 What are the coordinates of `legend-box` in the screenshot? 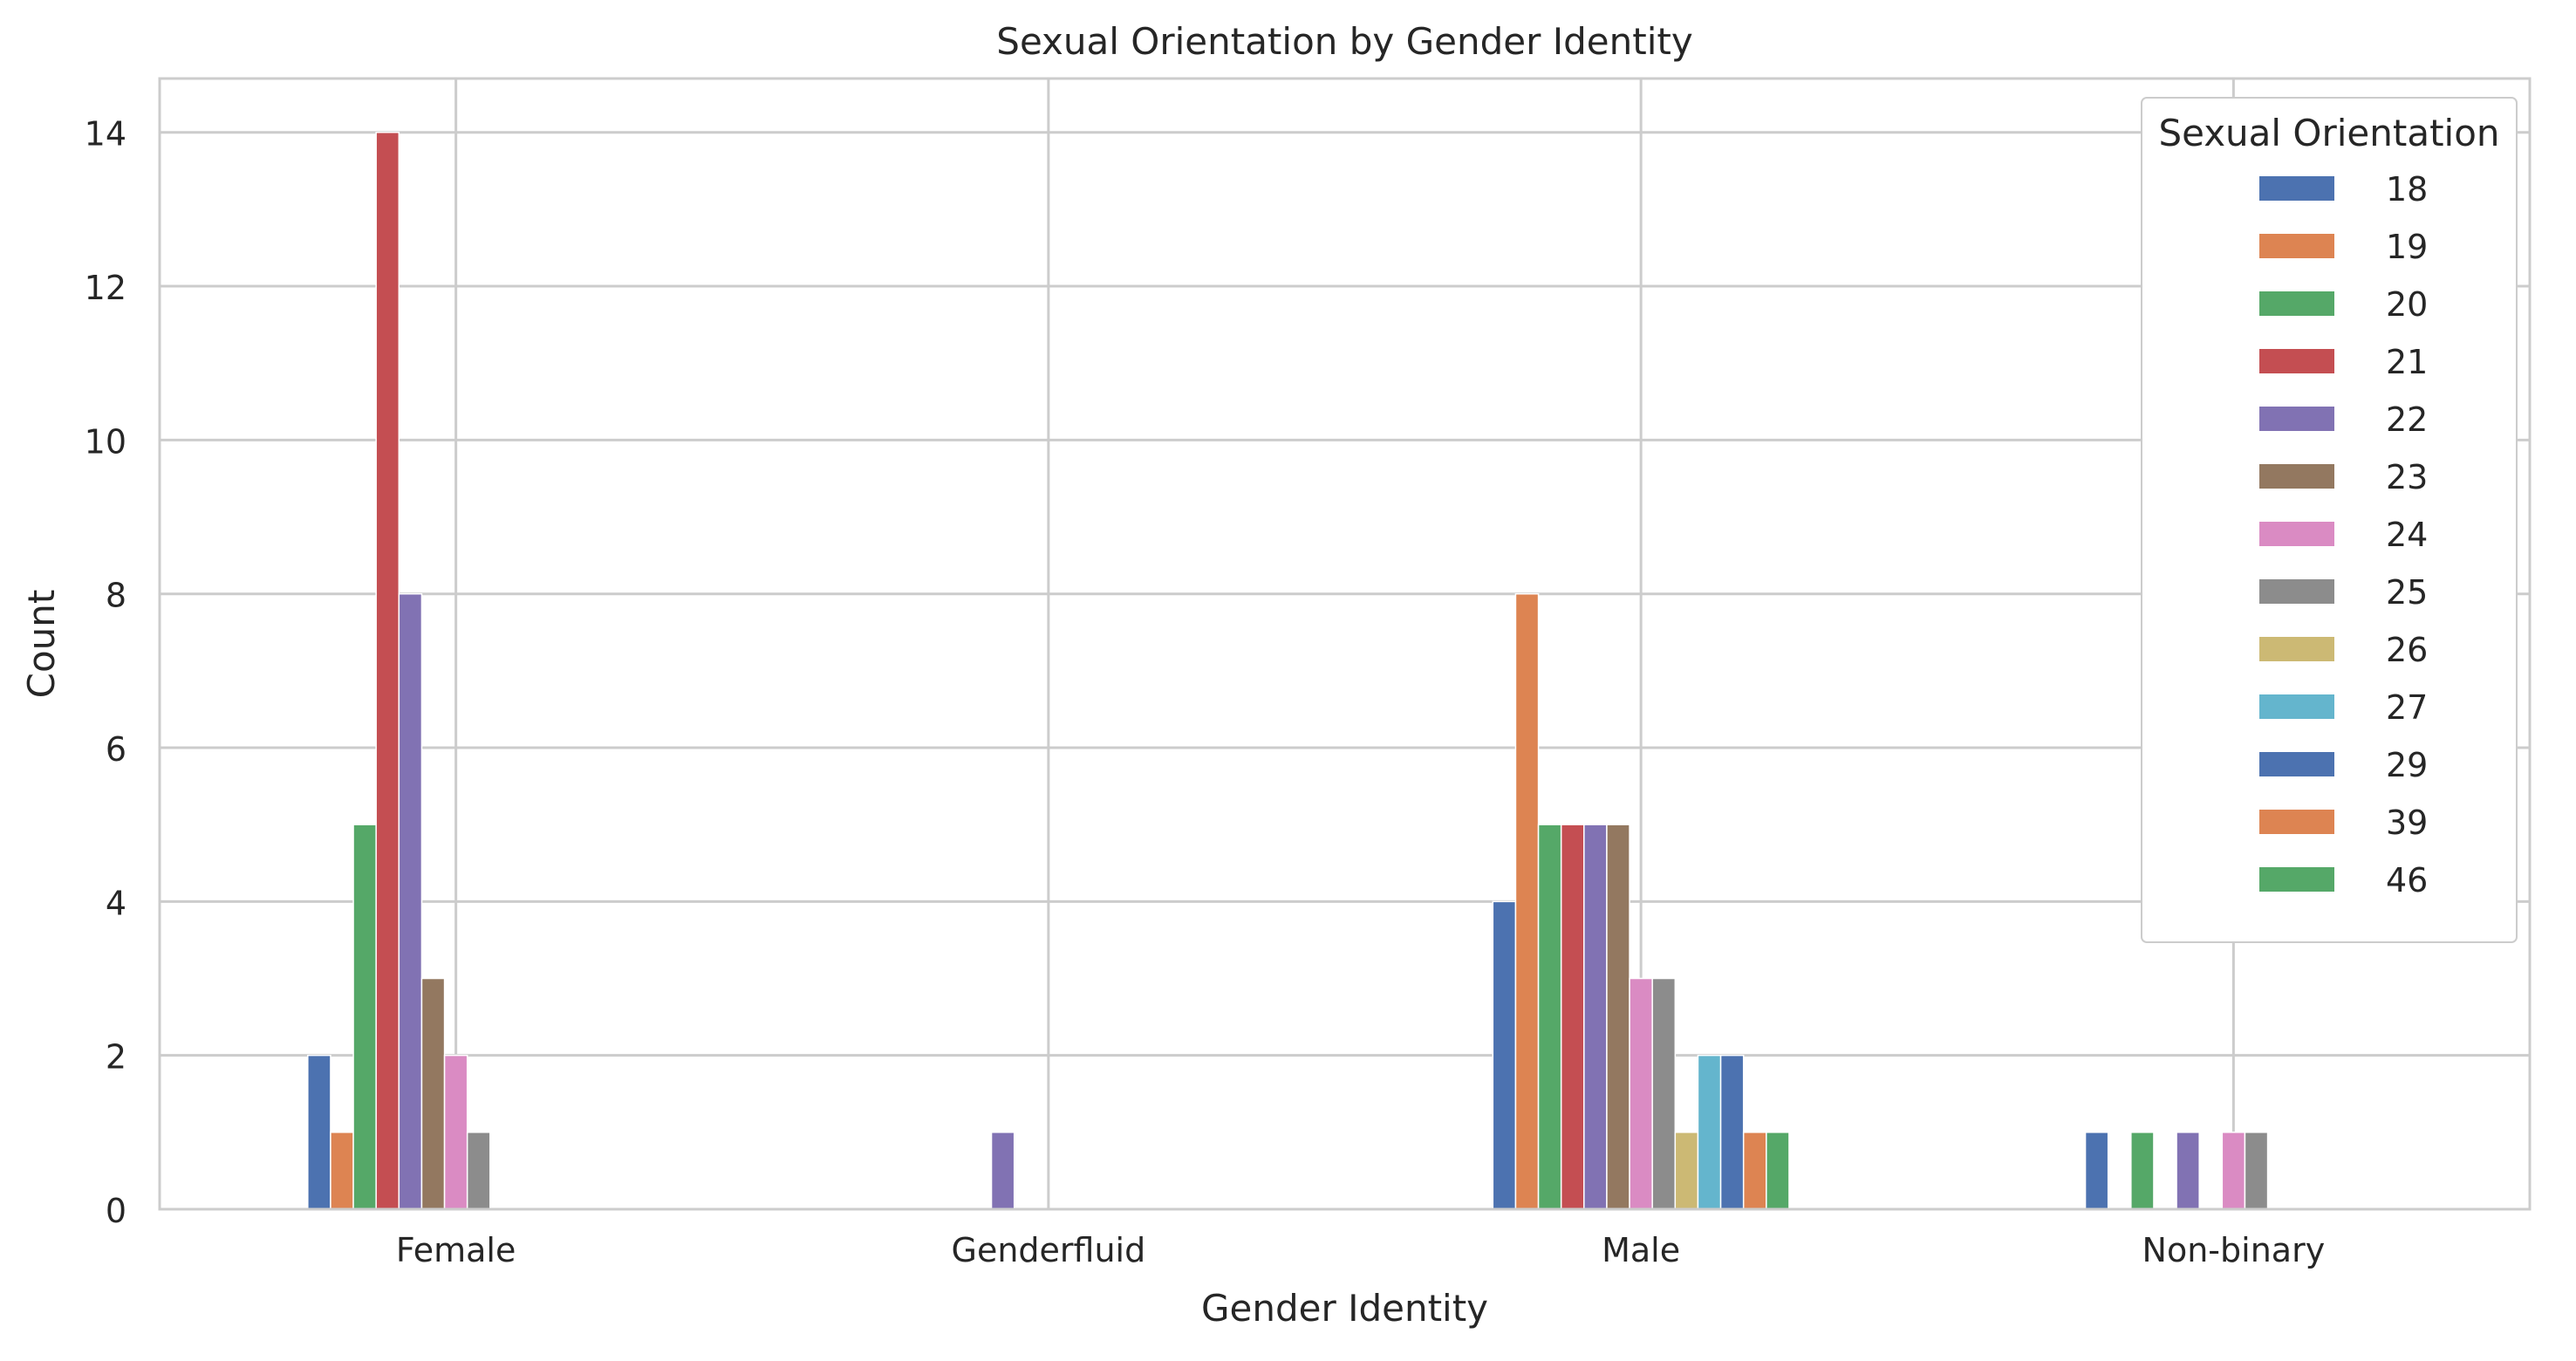 It's located at (2329, 520).